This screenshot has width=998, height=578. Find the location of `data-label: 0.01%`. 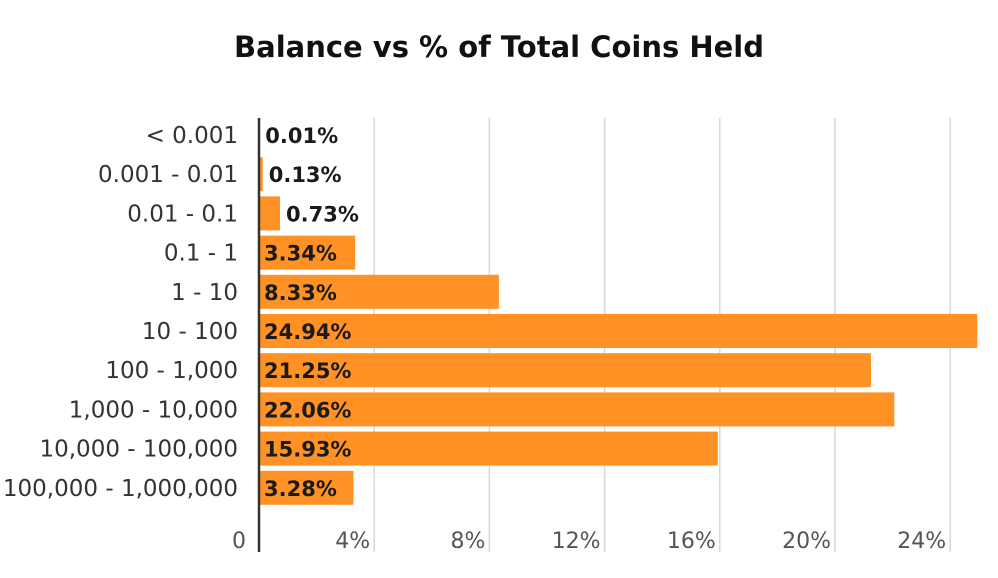

data-label: 0.01% is located at coordinates (301, 136).